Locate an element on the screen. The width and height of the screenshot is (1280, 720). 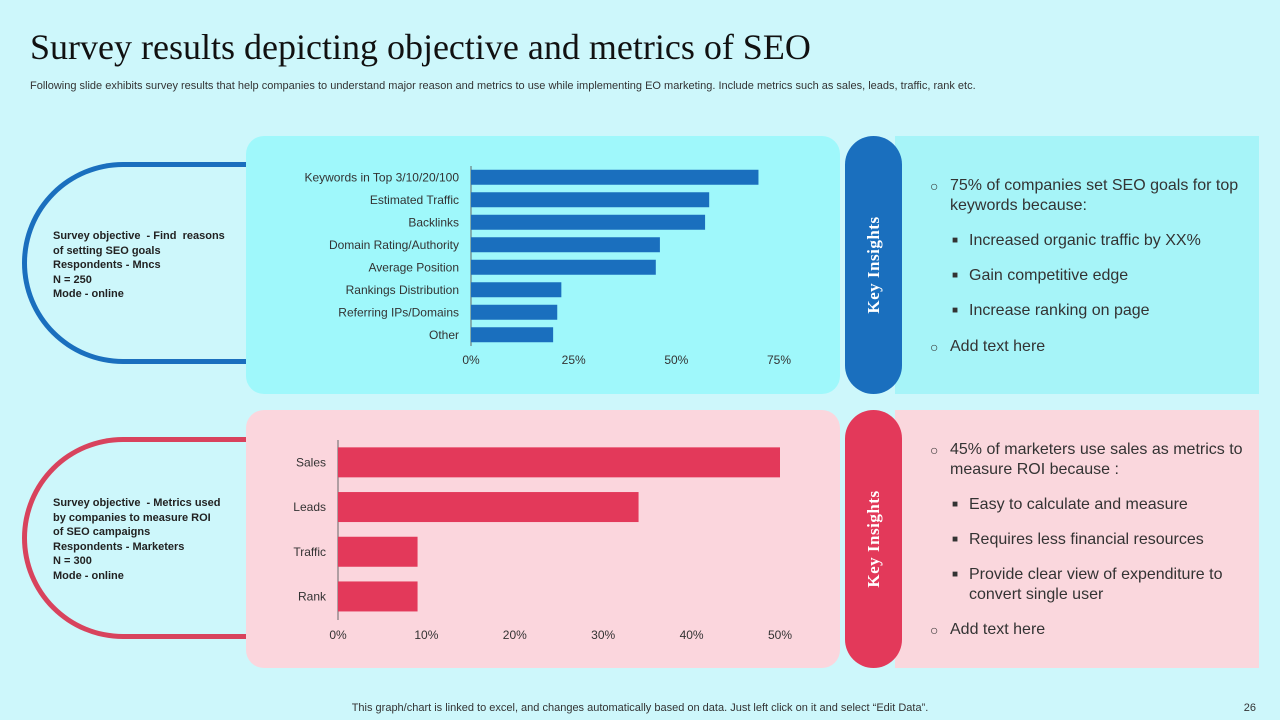
key-insights-pill-top: Key Insights is located at coordinates (873, 265).